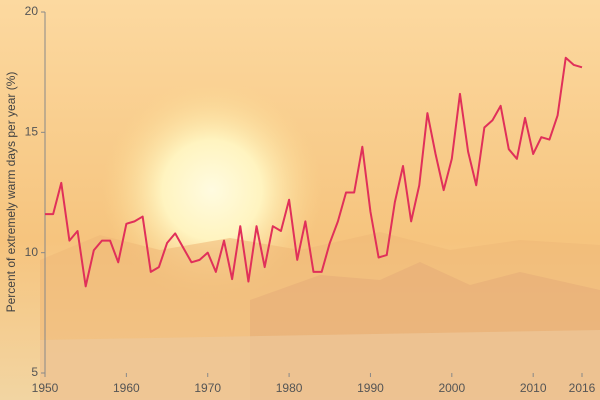 This screenshot has height=400, width=600. What do you see at coordinates (34, 372) in the screenshot?
I see `y-tick-label: 5` at bounding box center [34, 372].